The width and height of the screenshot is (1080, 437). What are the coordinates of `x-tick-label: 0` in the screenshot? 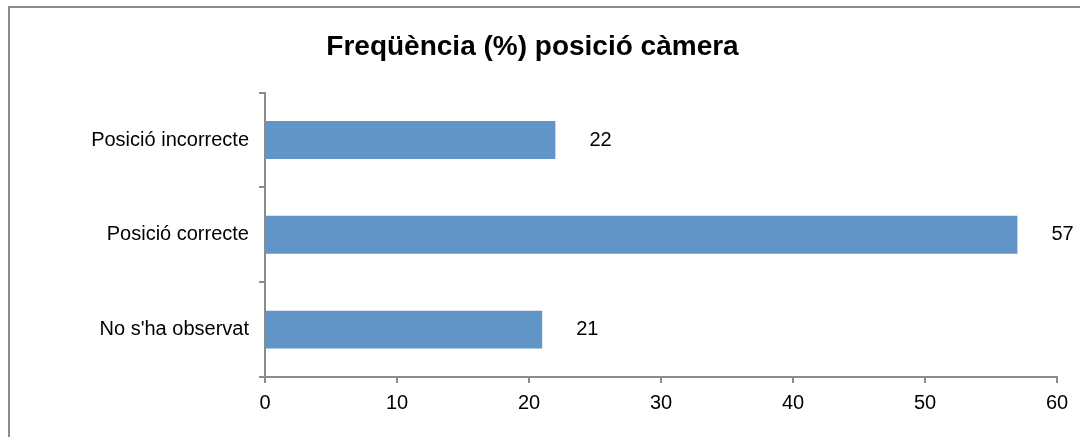 It's located at (265, 401).